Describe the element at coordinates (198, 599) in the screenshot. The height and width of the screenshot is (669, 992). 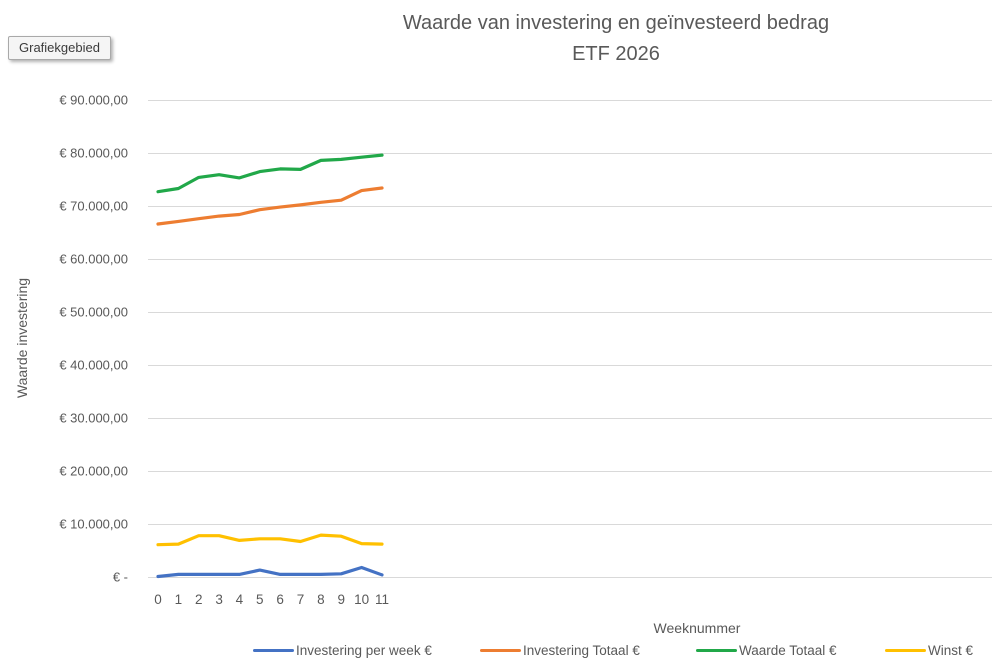
I see `x-axis-tick-label: 2` at that location.